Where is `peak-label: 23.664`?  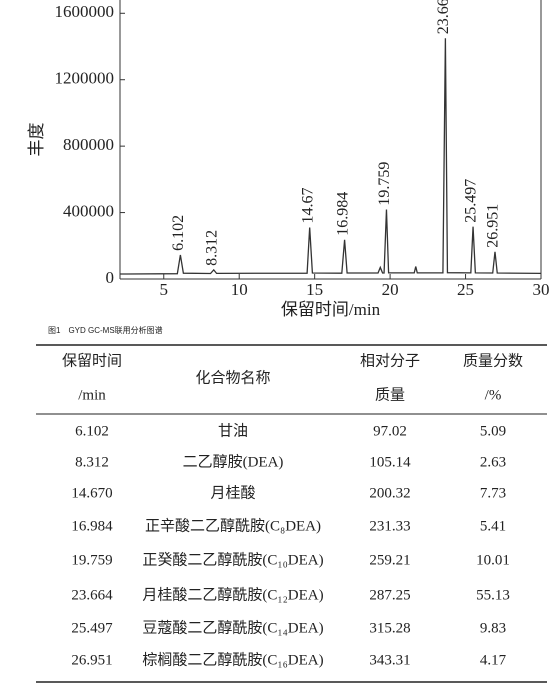
peak-label: 23.664 is located at coordinates (443, 17).